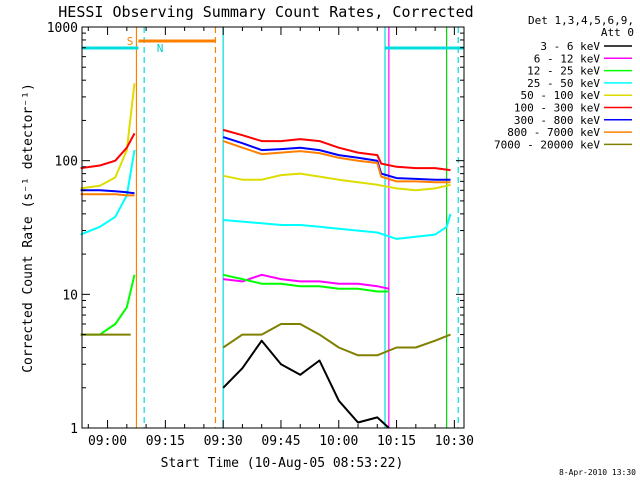  What do you see at coordinates (454, 441) in the screenshot?
I see `x-tick-label: 10:30` at bounding box center [454, 441].